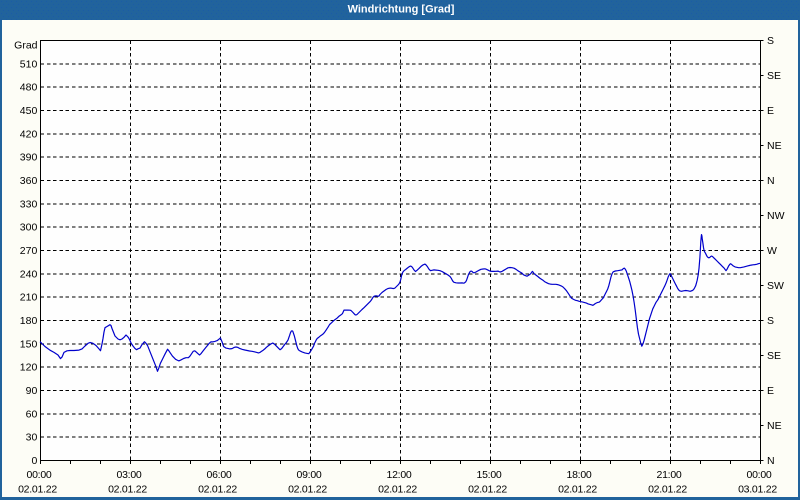 This screenshot has height=500, width=800. I want to click on svg-text: 03:00, so click(128, 475).